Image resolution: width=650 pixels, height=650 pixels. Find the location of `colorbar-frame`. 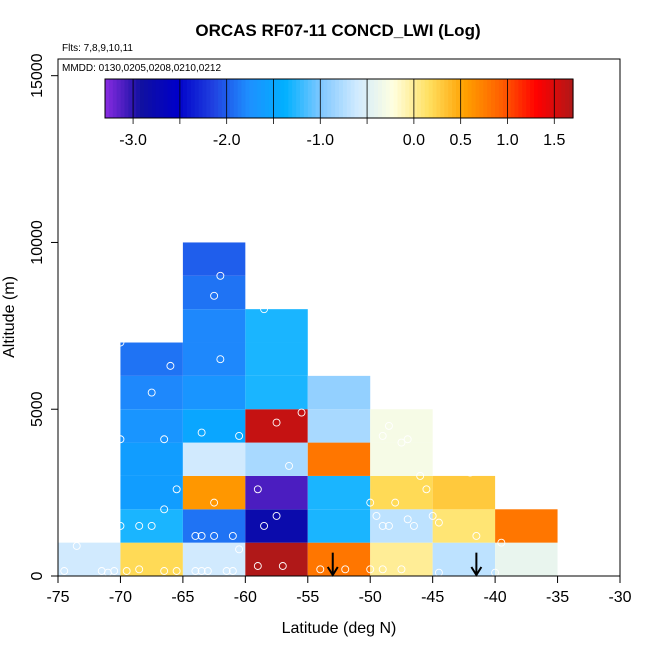

colorbar-frame is located at coordinates (339, 98).